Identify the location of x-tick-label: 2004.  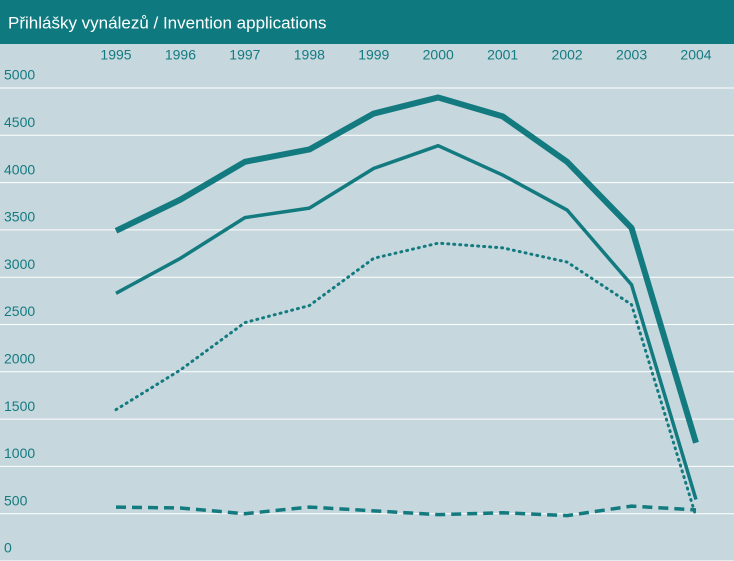
(695, 55).